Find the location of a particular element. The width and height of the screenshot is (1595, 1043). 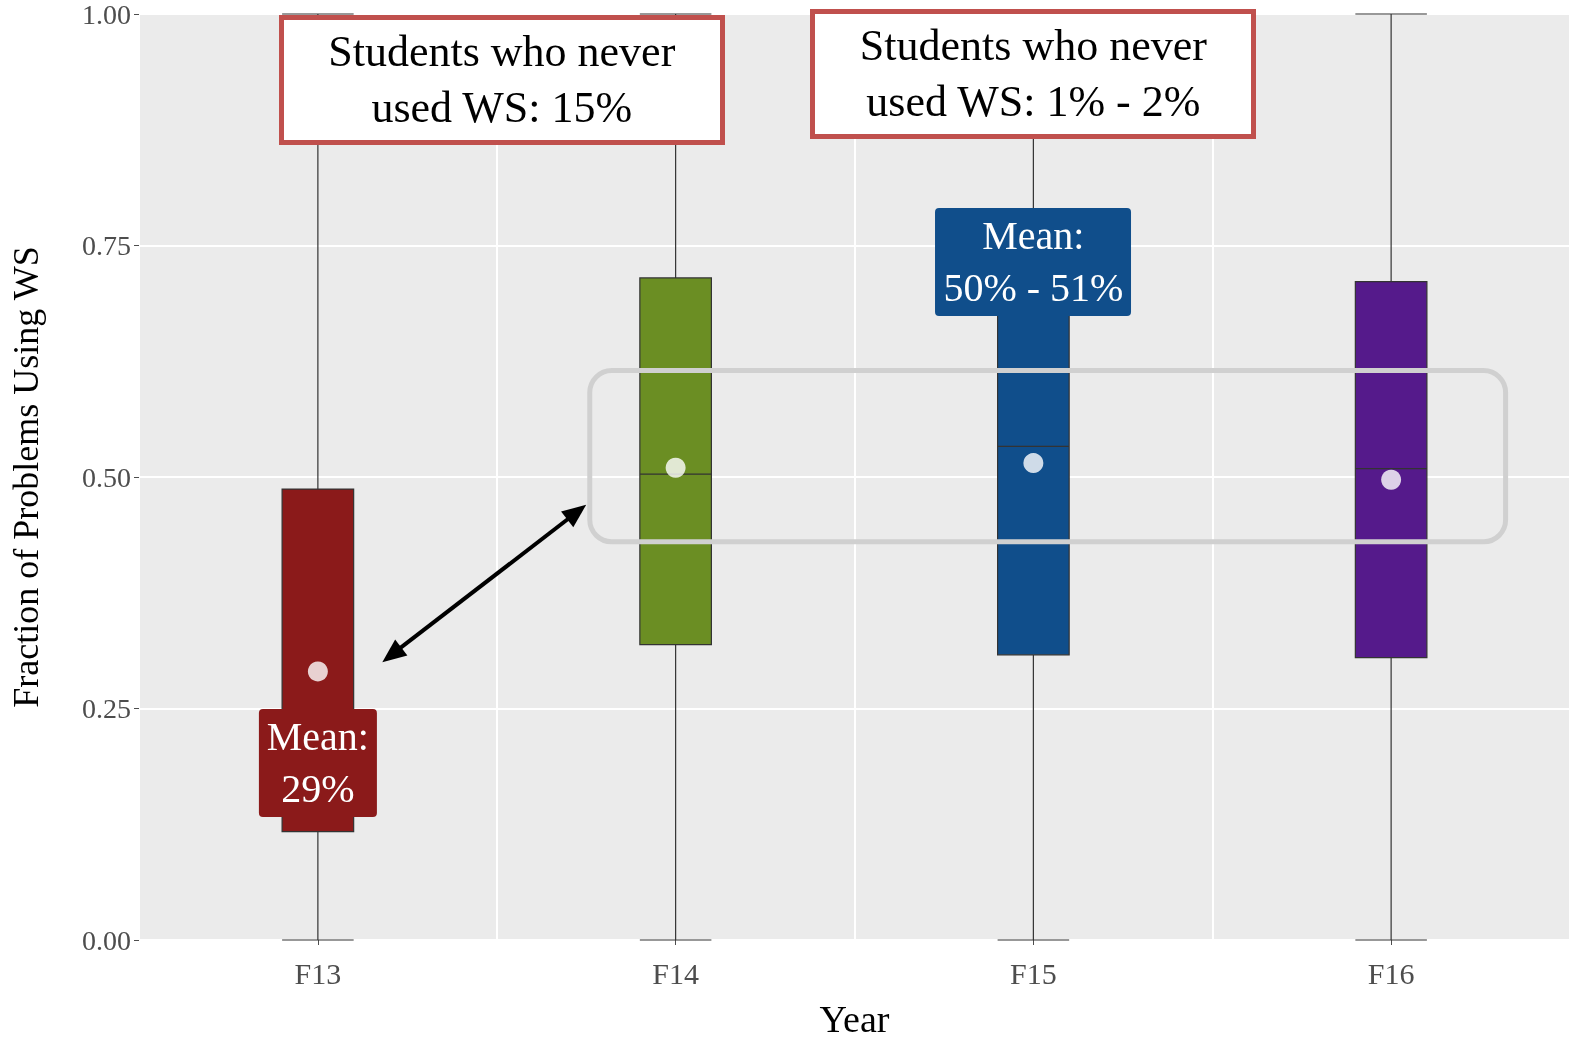

y-tick-label: 0.25 is located at coordinates (106, 708).